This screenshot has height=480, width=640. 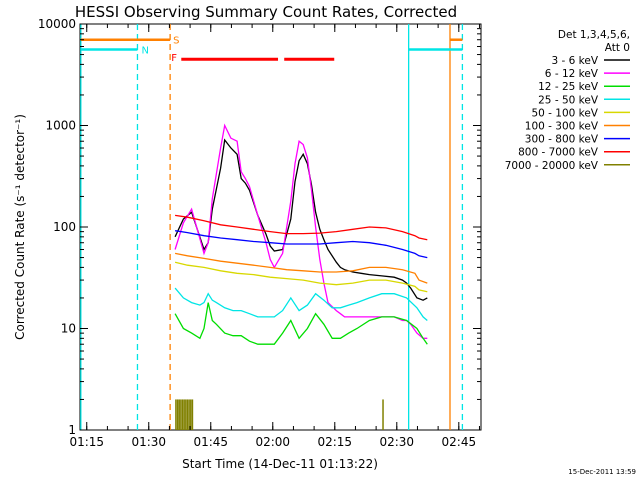 I want to click on legend-label: 50 - 100 keV, so click(x=564, y=113).